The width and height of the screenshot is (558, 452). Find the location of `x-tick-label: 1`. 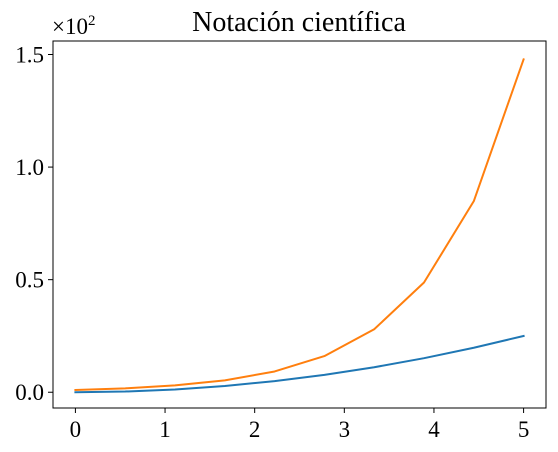

x-tick-label: 1 is located at coordinates (165, 429).